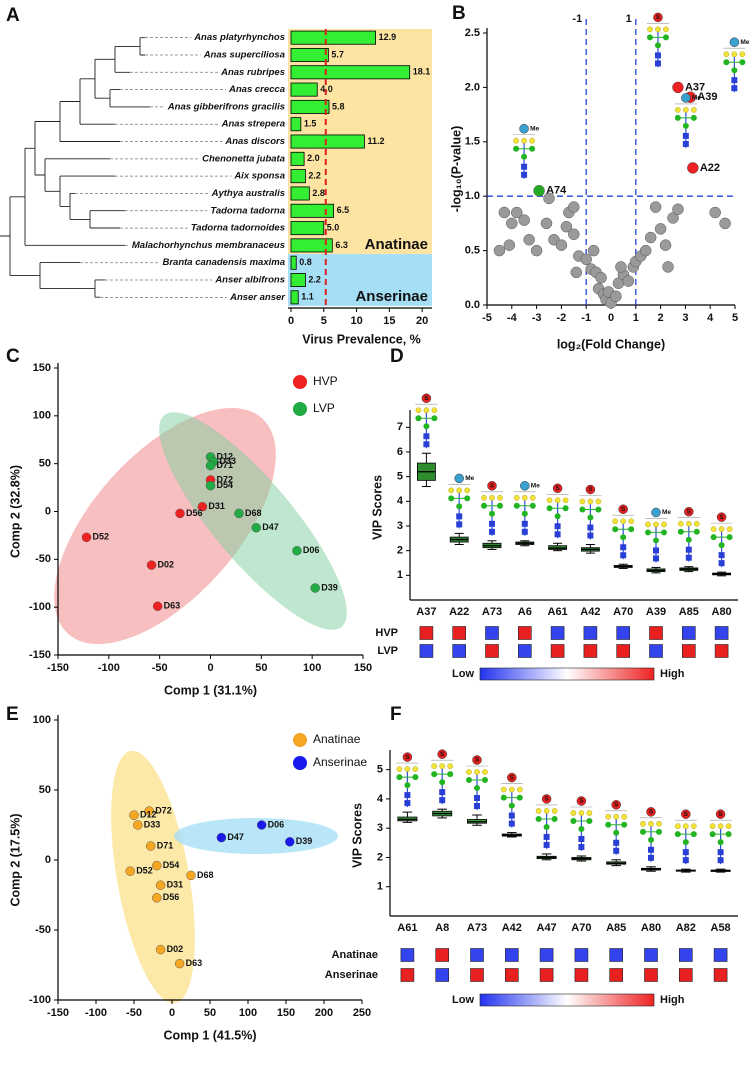 The image size is (750, 1069). Describe the element at coordinates (223, 262) in the screenshot. I see `species-label: Branta canadensis maxima` at that location.